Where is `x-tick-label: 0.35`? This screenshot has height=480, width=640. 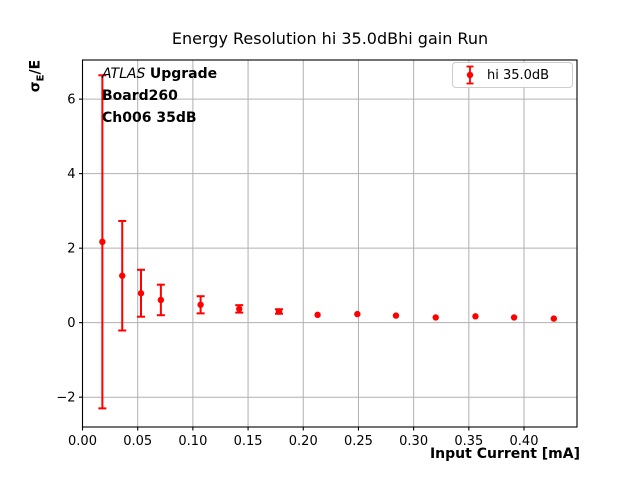 x-tick-label: 0.35 is located at coordinates (468, 441).